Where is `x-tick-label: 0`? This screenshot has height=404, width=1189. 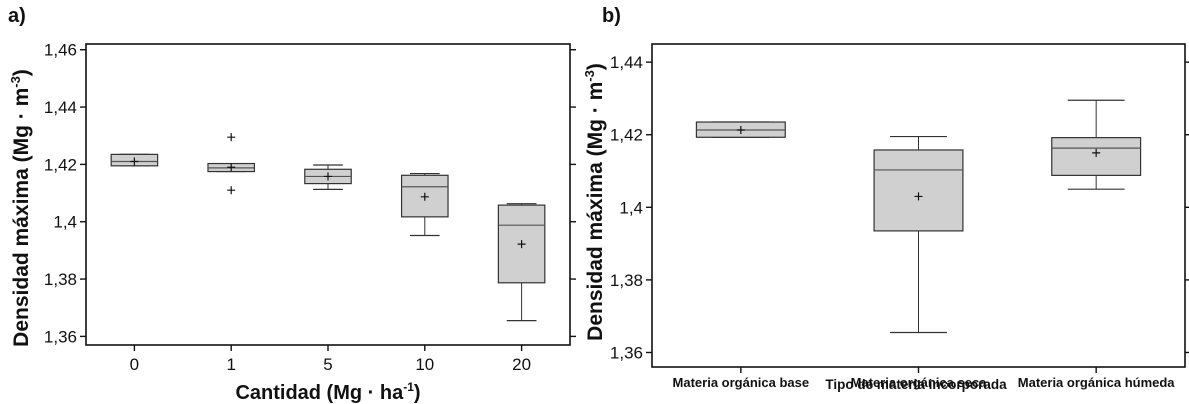
x-tick-label: 0 is located at coordinates (134, 364).